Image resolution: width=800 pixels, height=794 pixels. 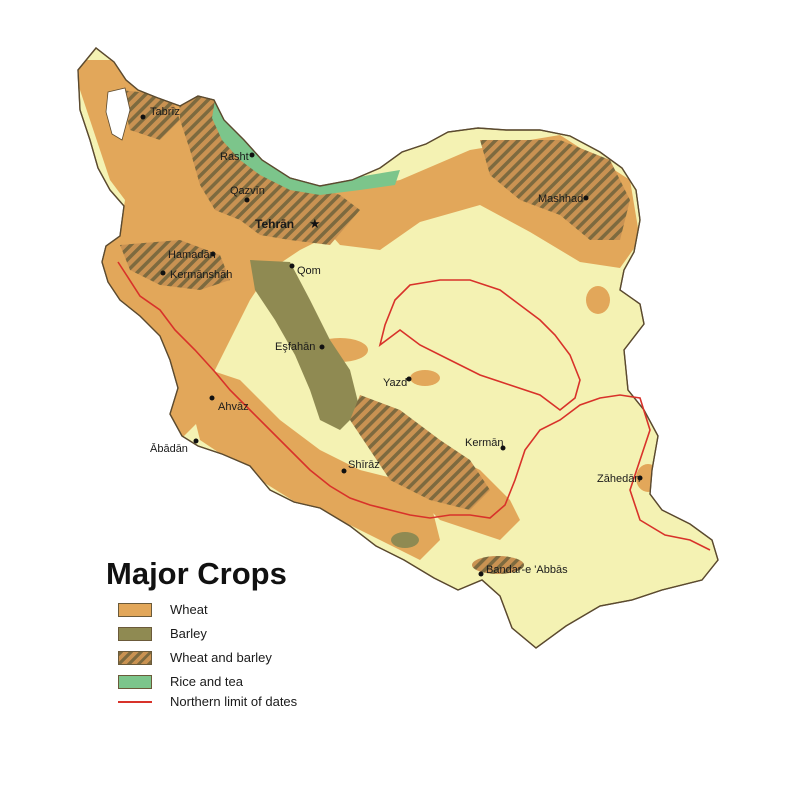 What do you see at coordinates (234, 157) in the screenshot?
I see `svg-text: Rasht` at bounding box center [234, 157].